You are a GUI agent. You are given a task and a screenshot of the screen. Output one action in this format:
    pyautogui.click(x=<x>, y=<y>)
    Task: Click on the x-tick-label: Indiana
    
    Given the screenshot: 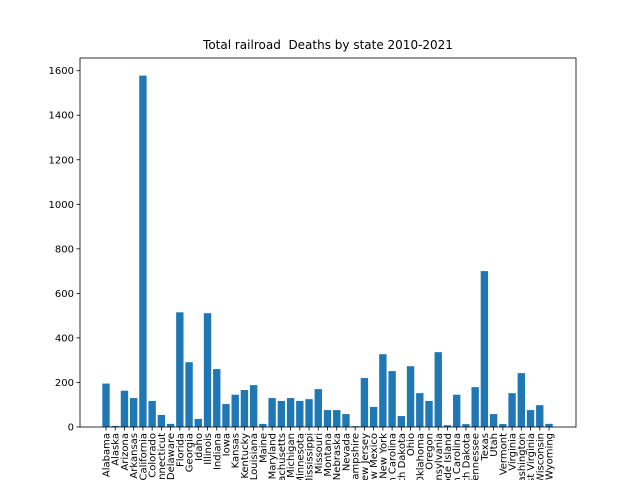 What is the action you would take?
    pyautogui.click(x=217, y=451)
    